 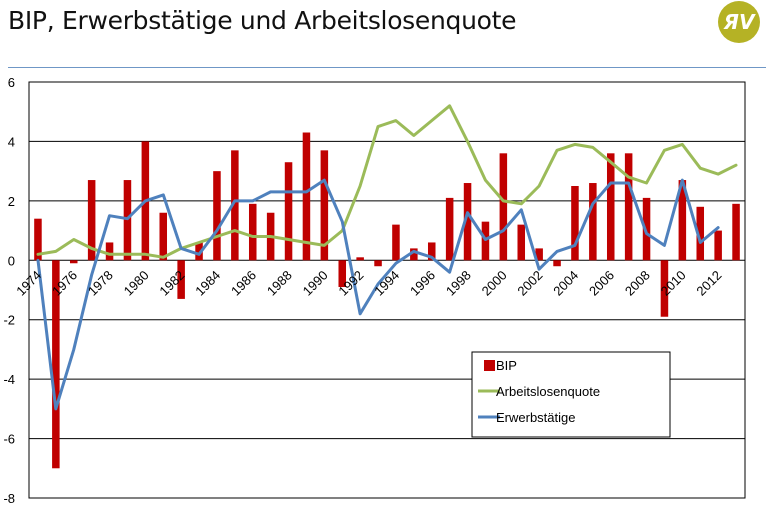 I want to click on x-tick-label: 1988, so click(x=279, y=283).